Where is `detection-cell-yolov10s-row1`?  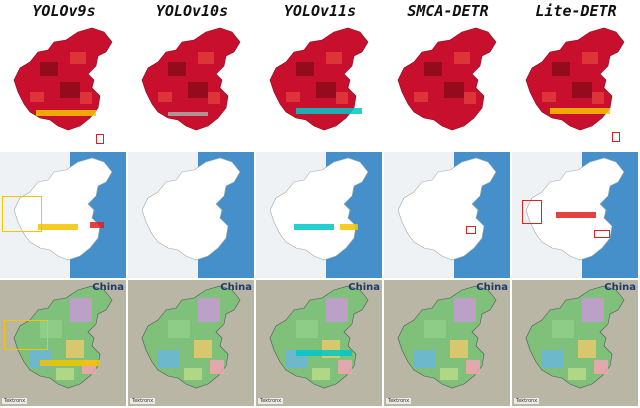
detection-cell-yolov10s-row1 is located at coordinates (191, 85).